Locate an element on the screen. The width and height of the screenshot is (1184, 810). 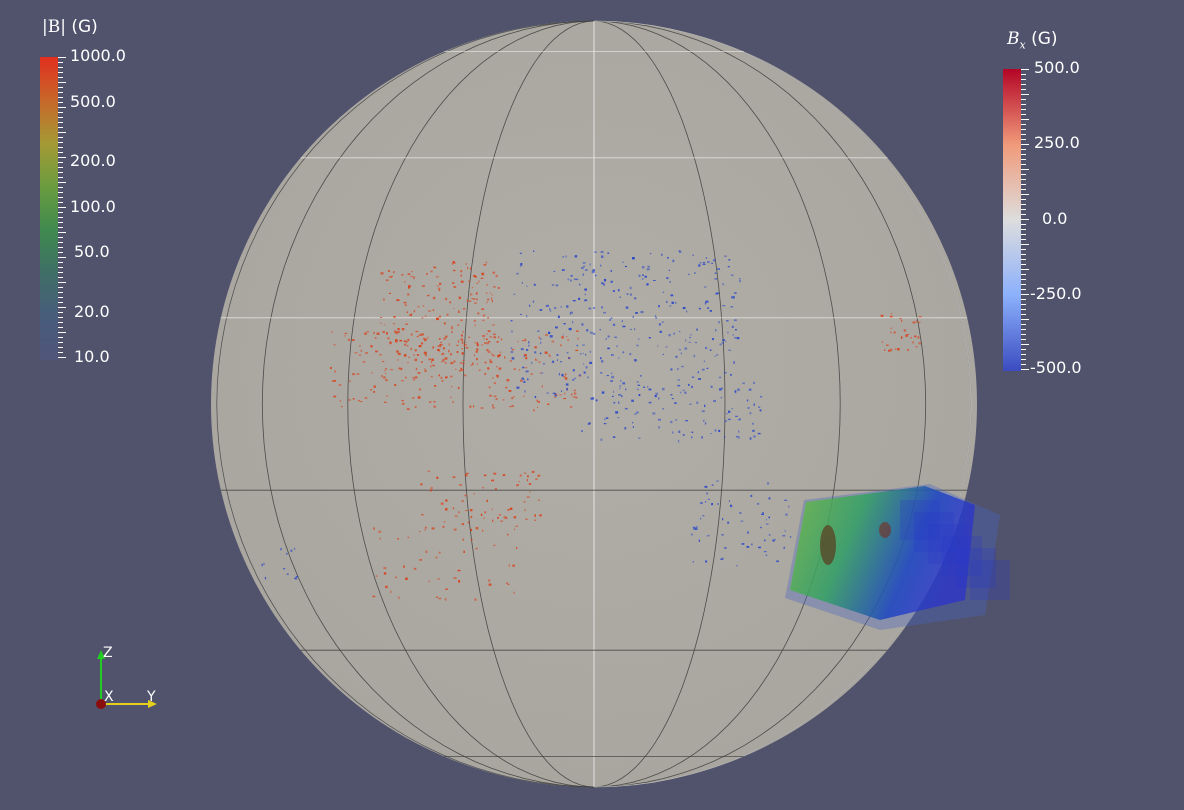
magnitude-tick-label: 10.0 is located at coordinates (92, 356).